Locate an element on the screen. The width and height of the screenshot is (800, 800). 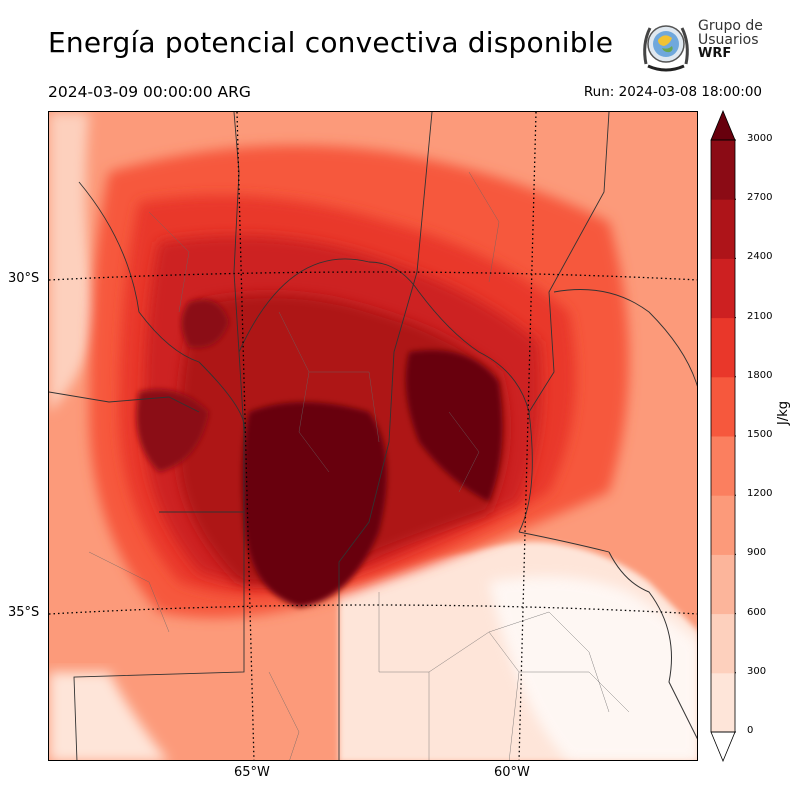
lon-label-60w: 60°W is located at coordinates (512, 772).